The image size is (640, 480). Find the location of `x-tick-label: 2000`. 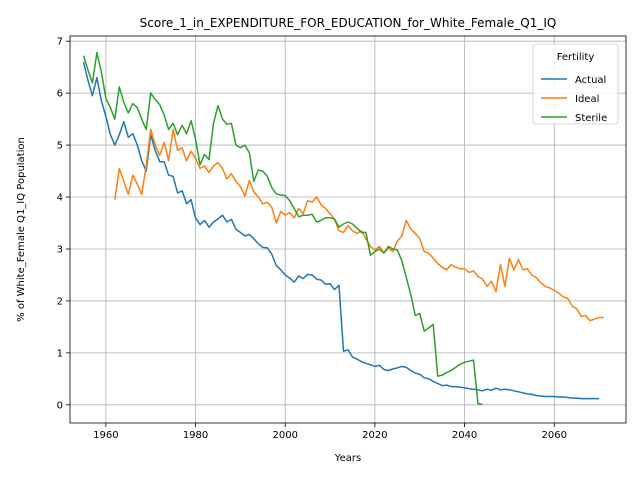

x-tick-label: 2000 is located at coordinates (284, 435).